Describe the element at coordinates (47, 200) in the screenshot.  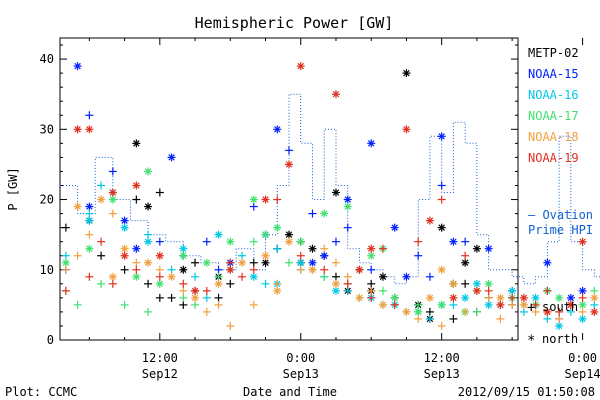
I see `y-tick-label: 20` at that location.